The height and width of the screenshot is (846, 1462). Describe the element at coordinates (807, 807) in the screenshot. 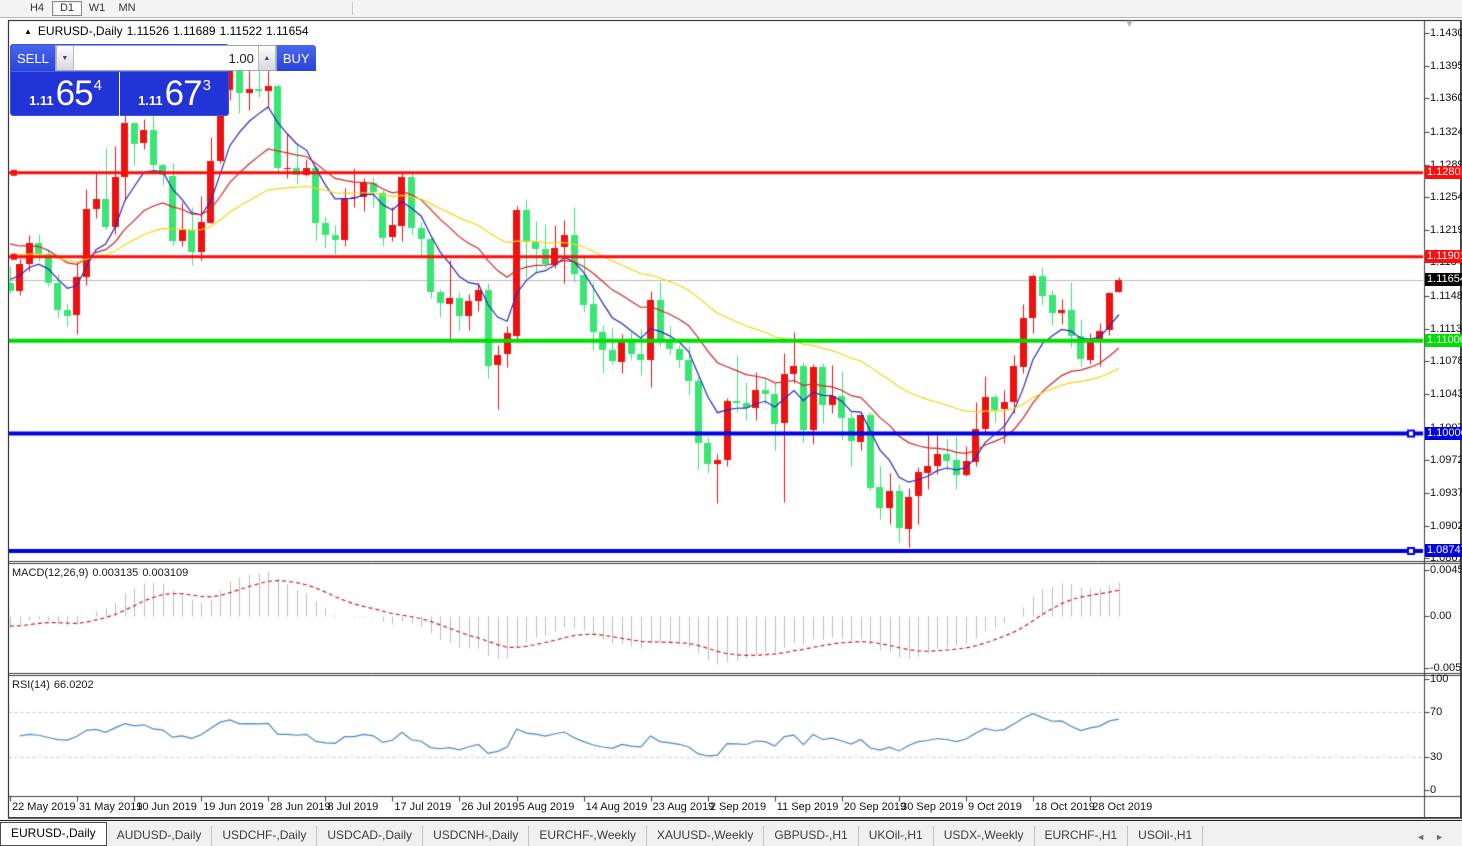

I see `date-axis-label: 11 Sep 2019` at that location.